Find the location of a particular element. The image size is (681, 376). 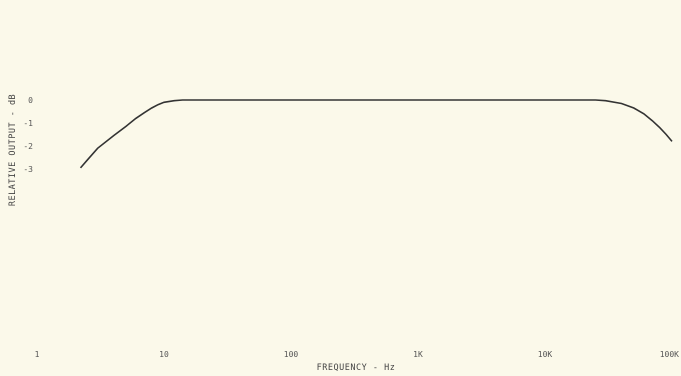

x-tick-label: 1K is located at coordinates (418, 354).